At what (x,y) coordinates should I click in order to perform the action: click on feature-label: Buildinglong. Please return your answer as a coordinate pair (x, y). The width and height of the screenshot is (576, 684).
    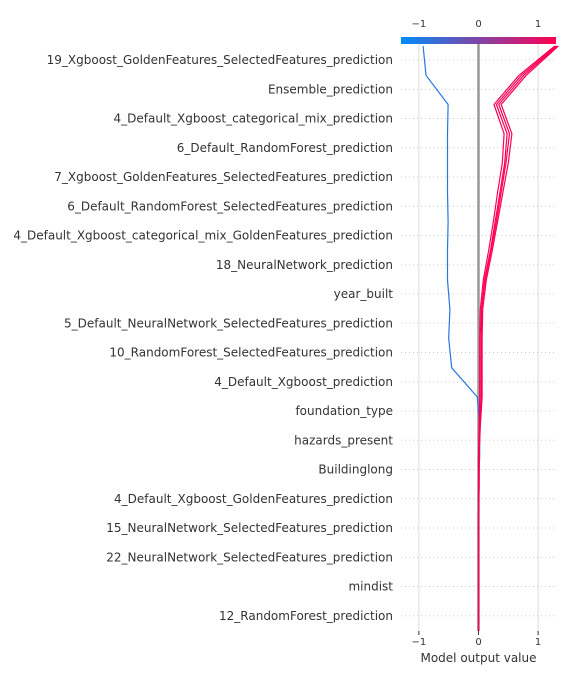
    Looking at the image, I should click on (355, 470).